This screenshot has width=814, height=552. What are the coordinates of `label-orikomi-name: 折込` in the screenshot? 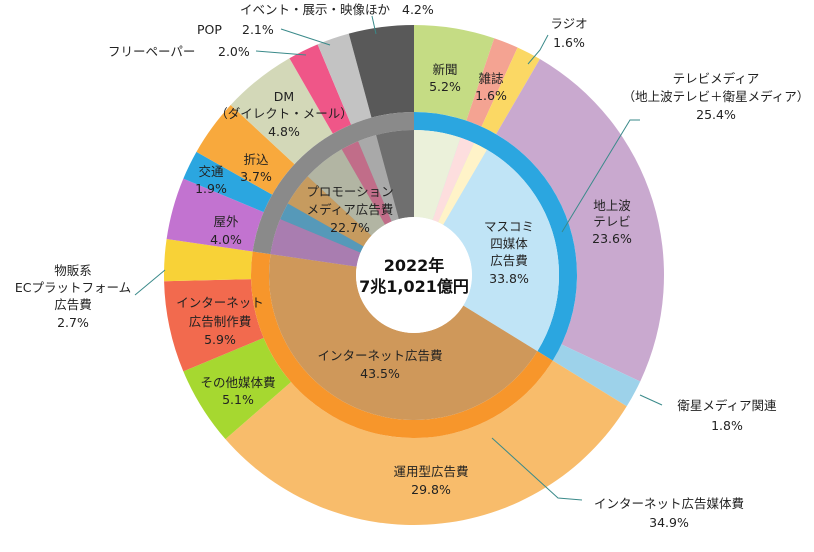 It's located at (256, 159).